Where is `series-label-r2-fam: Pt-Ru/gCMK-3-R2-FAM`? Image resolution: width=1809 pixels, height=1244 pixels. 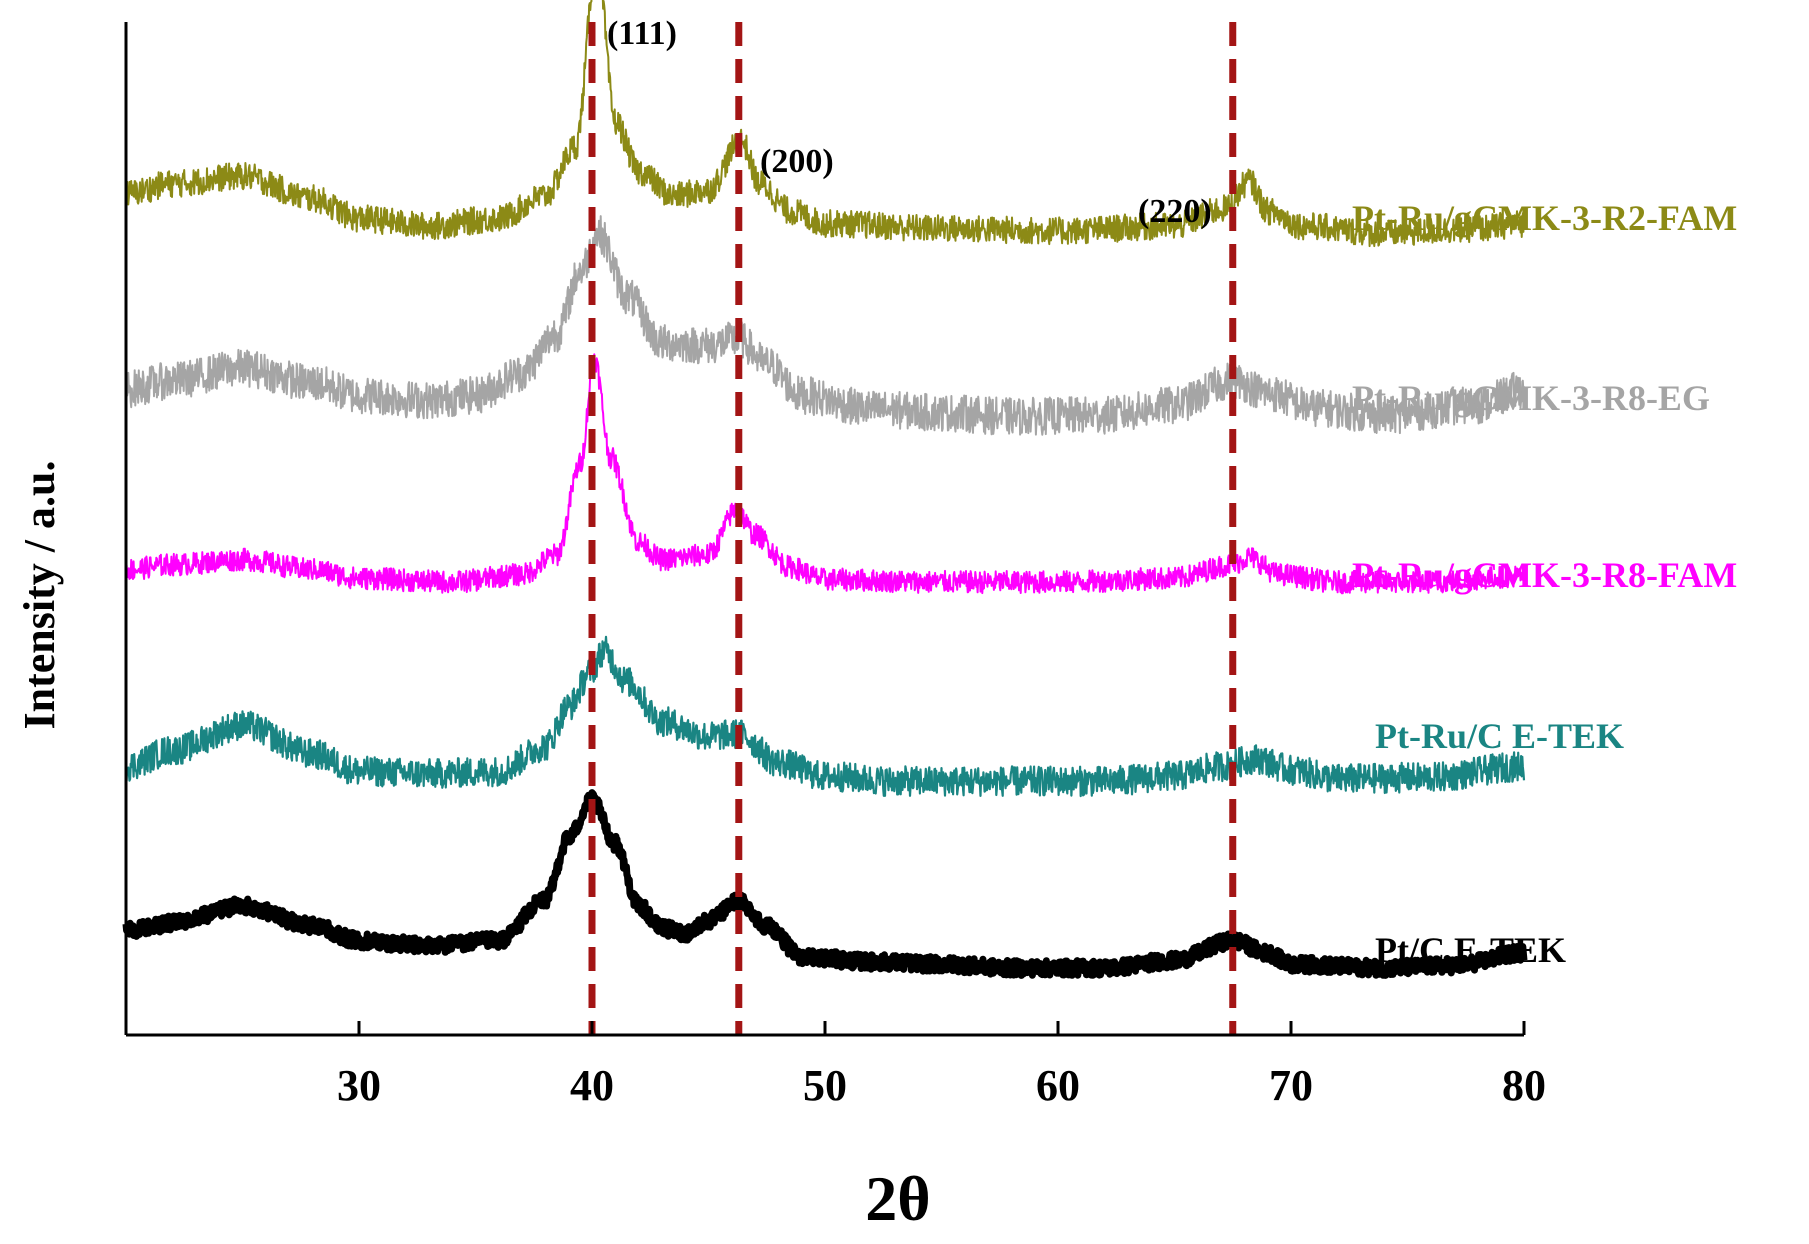
series-label-r2-fam: Pt-Ru/gCMK-3-R2-FAM is located at coordinates (1544, 218).